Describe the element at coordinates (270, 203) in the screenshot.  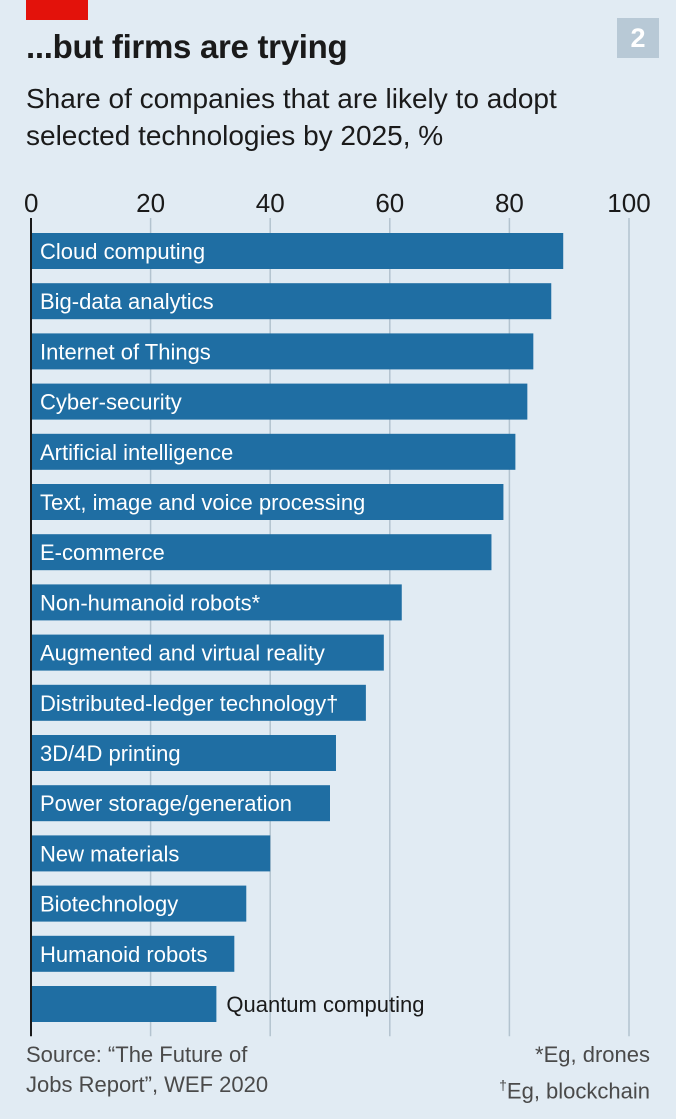
I see `tick-label-40: 40` at that location.